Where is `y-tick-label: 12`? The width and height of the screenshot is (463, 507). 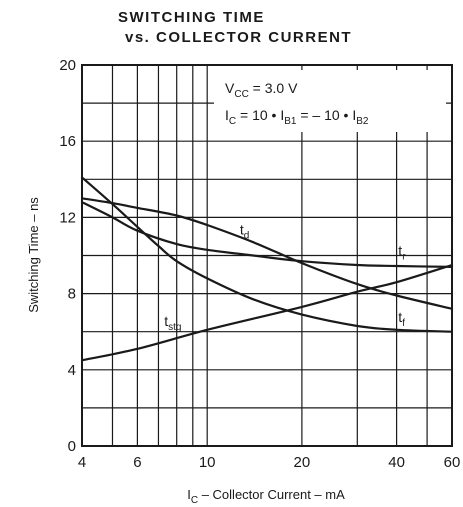
y-tick-label: 12 is located at coordinates (67, 217).